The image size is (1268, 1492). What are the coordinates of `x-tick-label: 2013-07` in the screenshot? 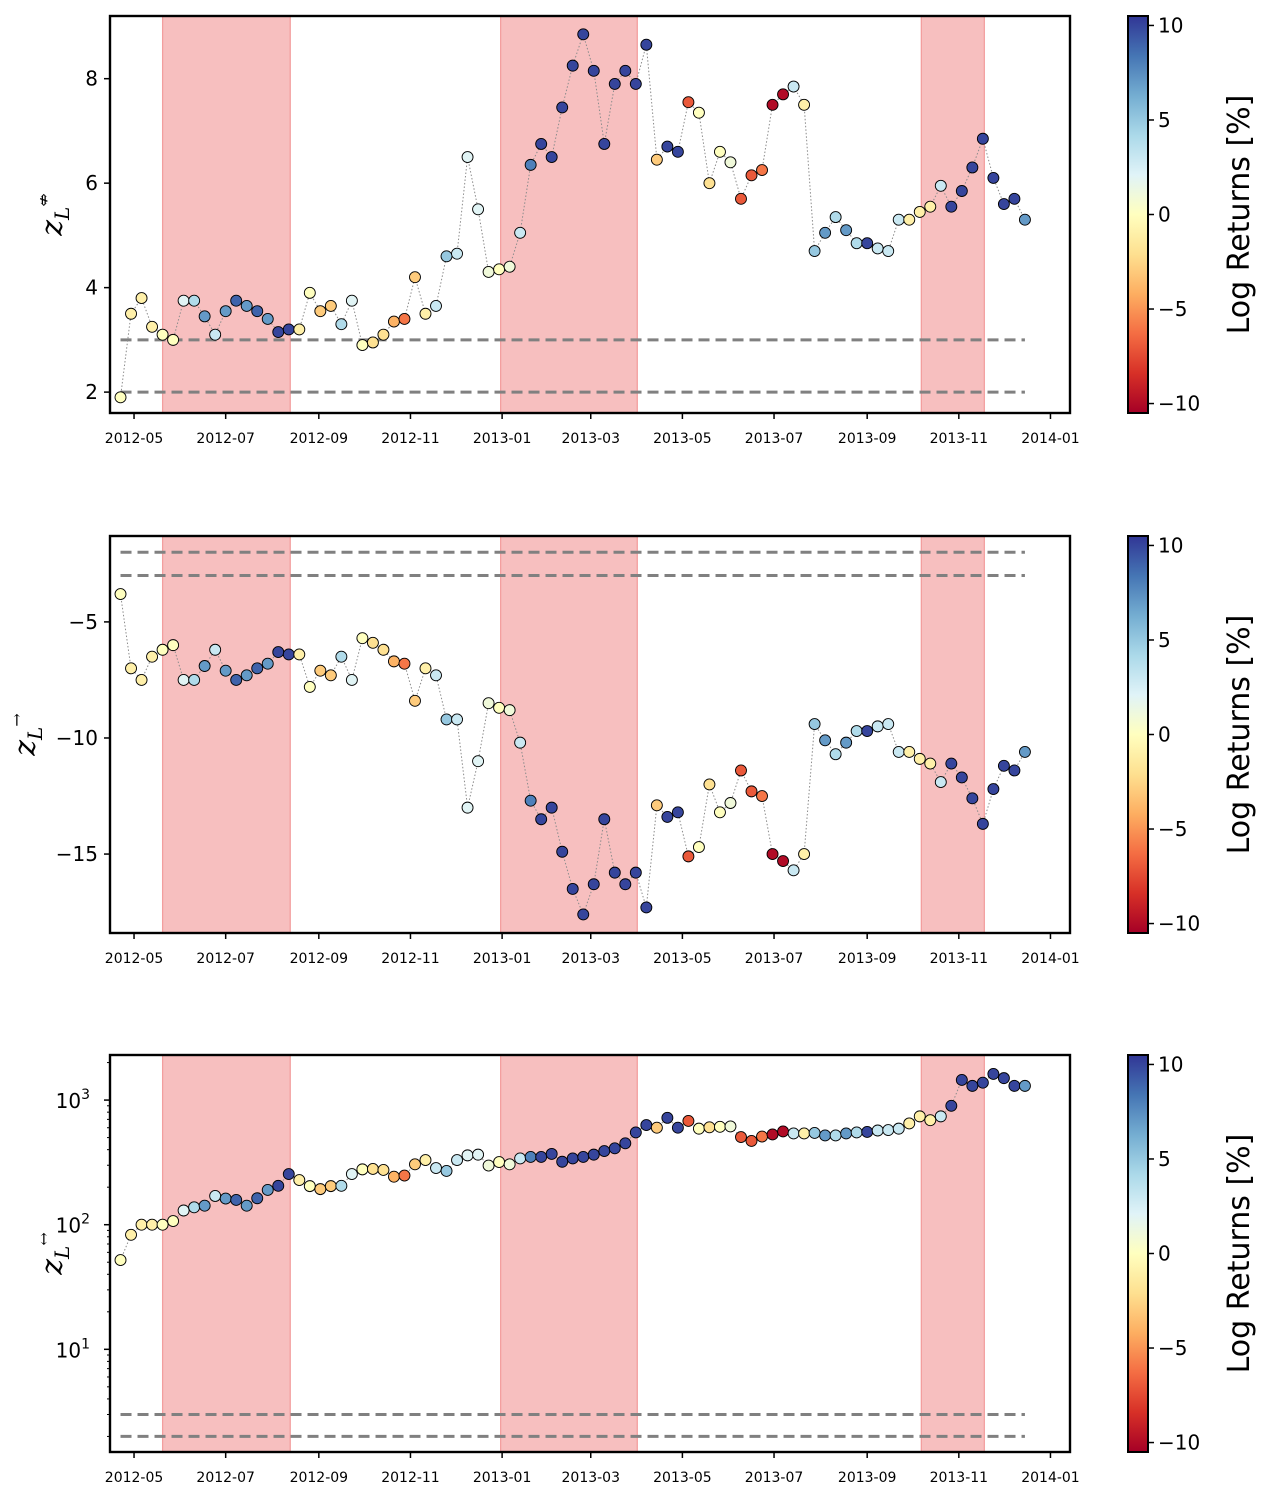 It's located at (774, 1478).